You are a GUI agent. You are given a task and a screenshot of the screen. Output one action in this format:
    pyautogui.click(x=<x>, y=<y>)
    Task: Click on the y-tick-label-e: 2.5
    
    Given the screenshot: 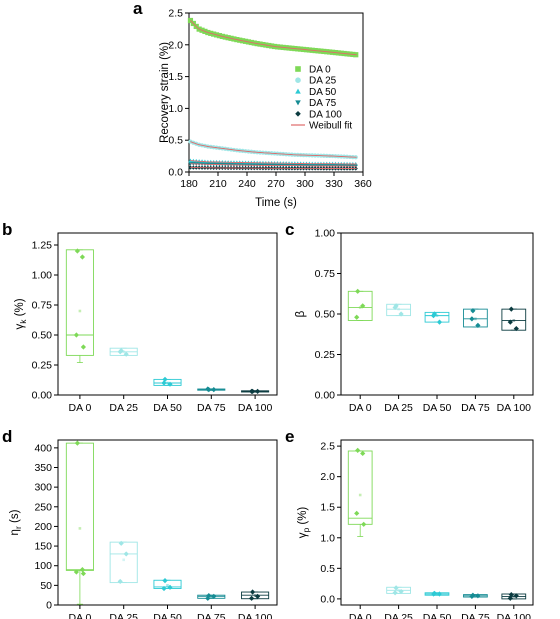 What is the action you would take?
    pyautogui.click(x=327, y=447)
    